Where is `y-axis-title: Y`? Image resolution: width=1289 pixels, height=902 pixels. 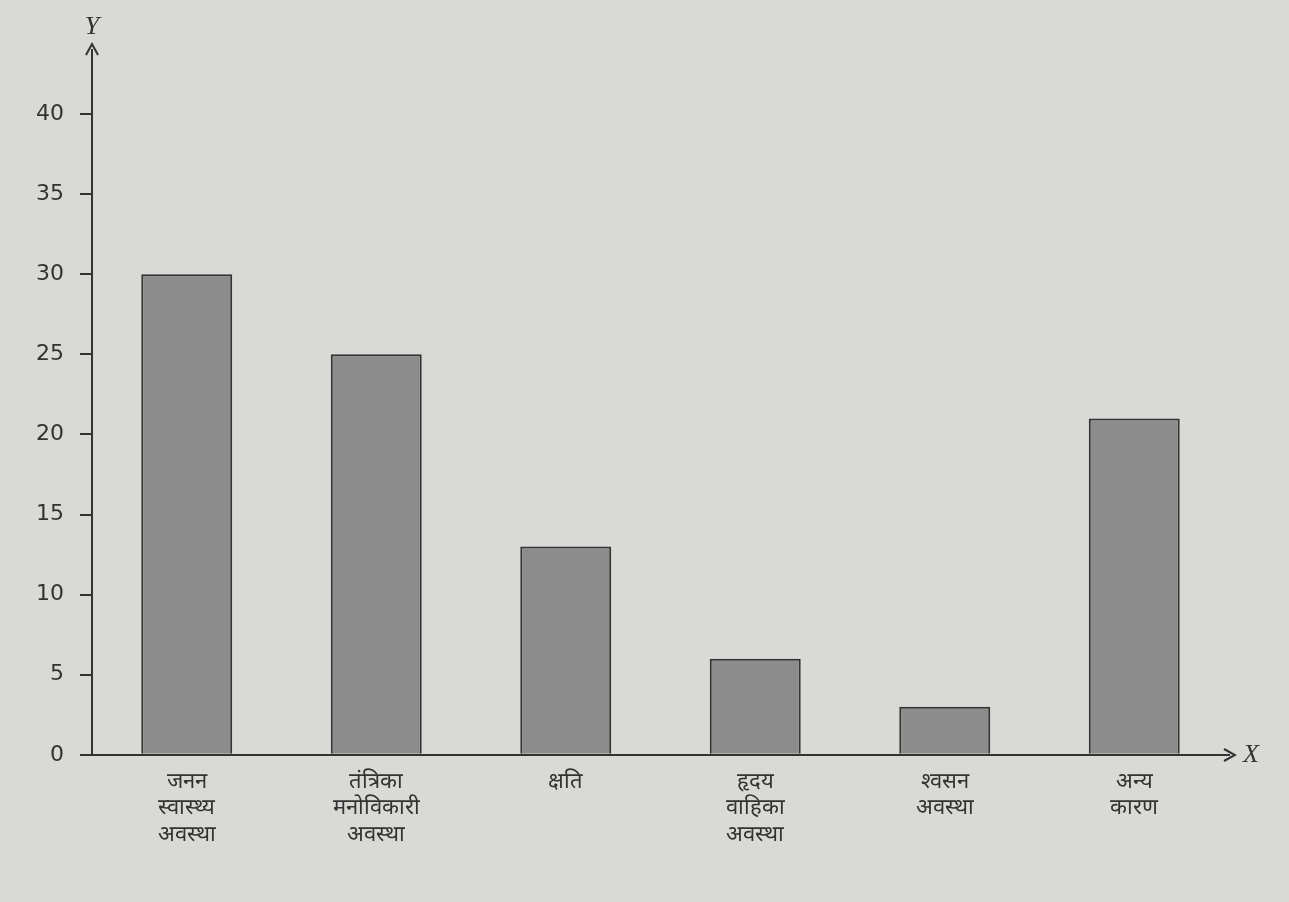
y-axis-title: Y is located at coordinates (93, 25).